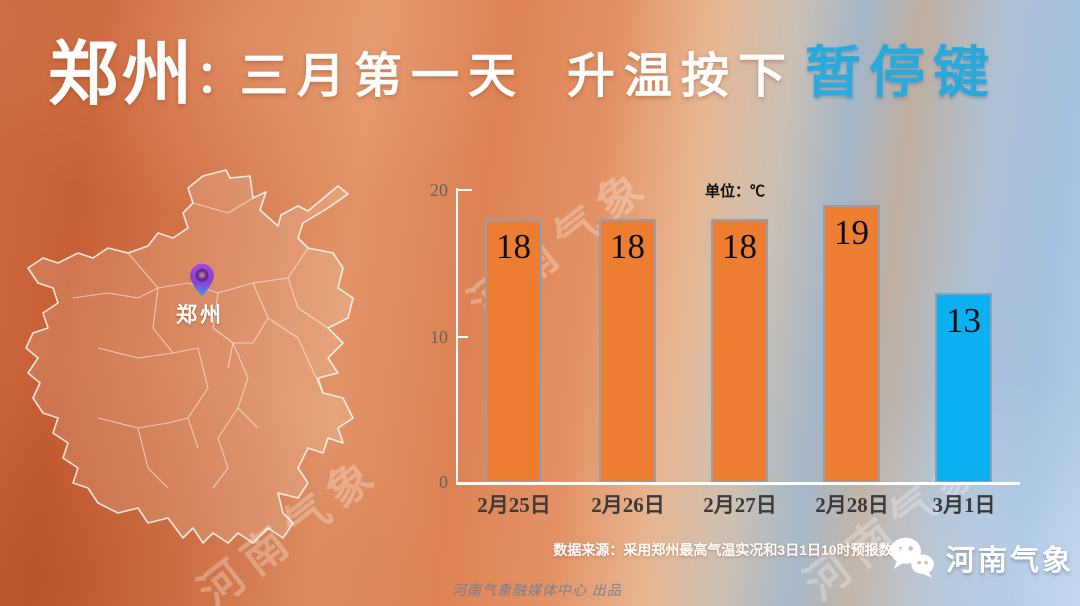 The height and width of the screenshot is (606, 1080). I want to click on y-axis-label: 10, so click(439, 337).